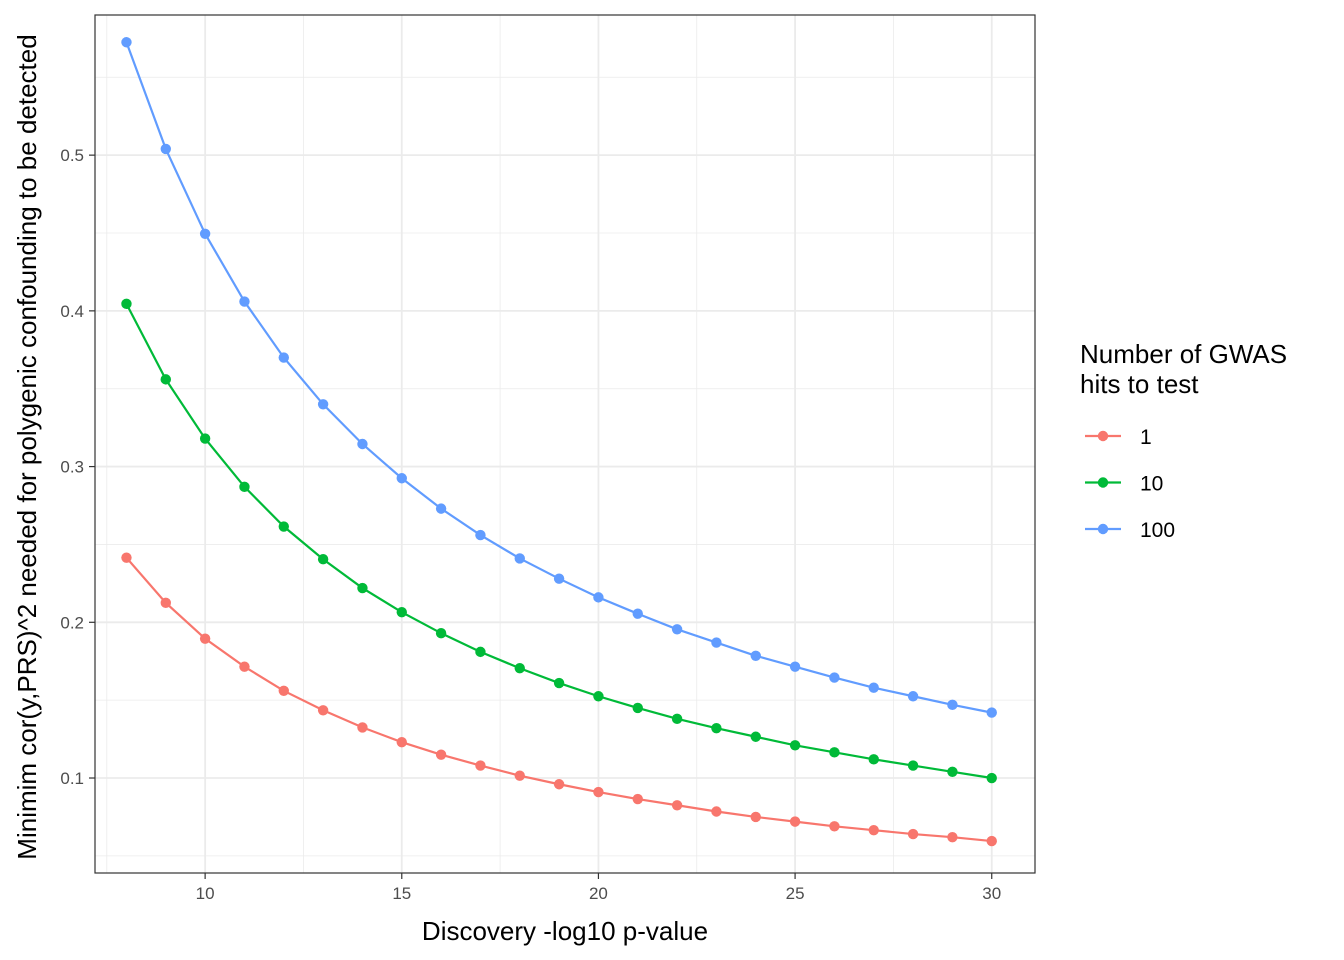 The image size is (1344, 960). Describe the element at coordinates (72, 622) in the screenshot. I see `y-tick-label: 0.2` at that location.